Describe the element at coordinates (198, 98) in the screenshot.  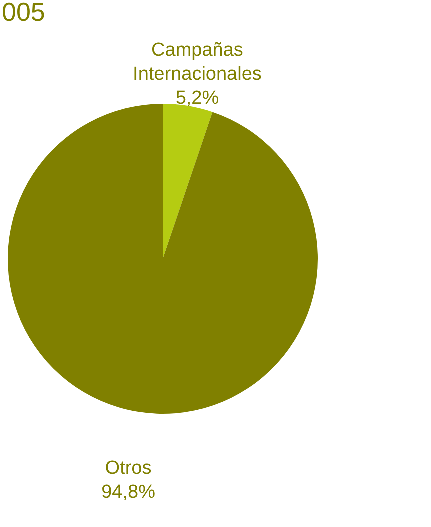
I see `data-label: 5,2%` at that location.